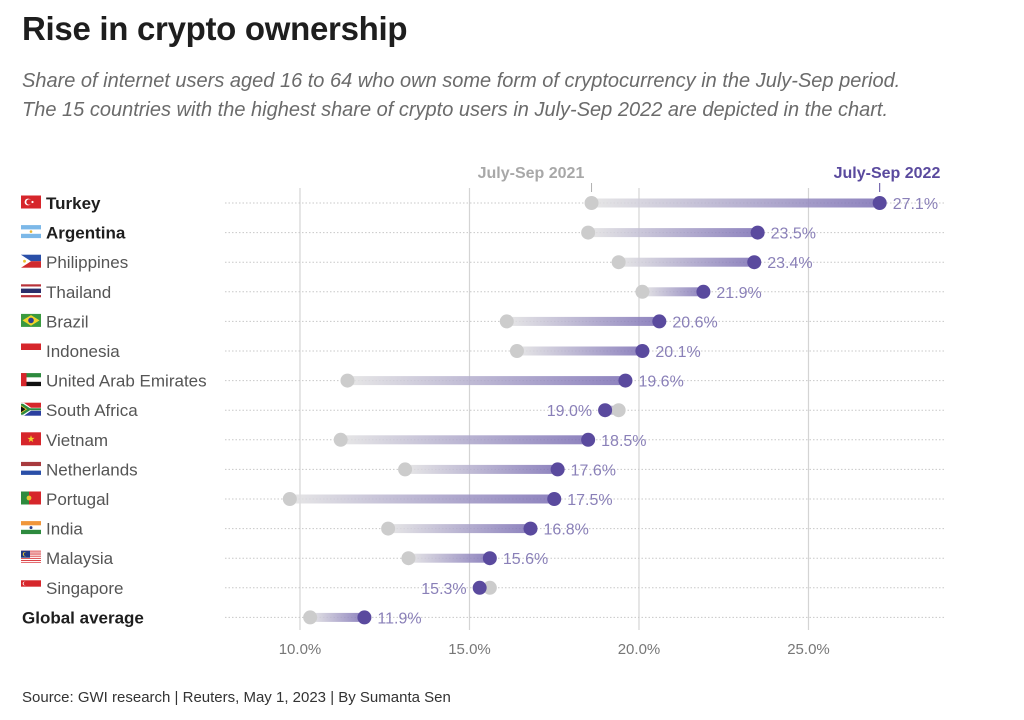  What do you see at coordinates (31, 320) in the screenshot?
I see `brazil-flag-icon` at bounding box center [31, 320].